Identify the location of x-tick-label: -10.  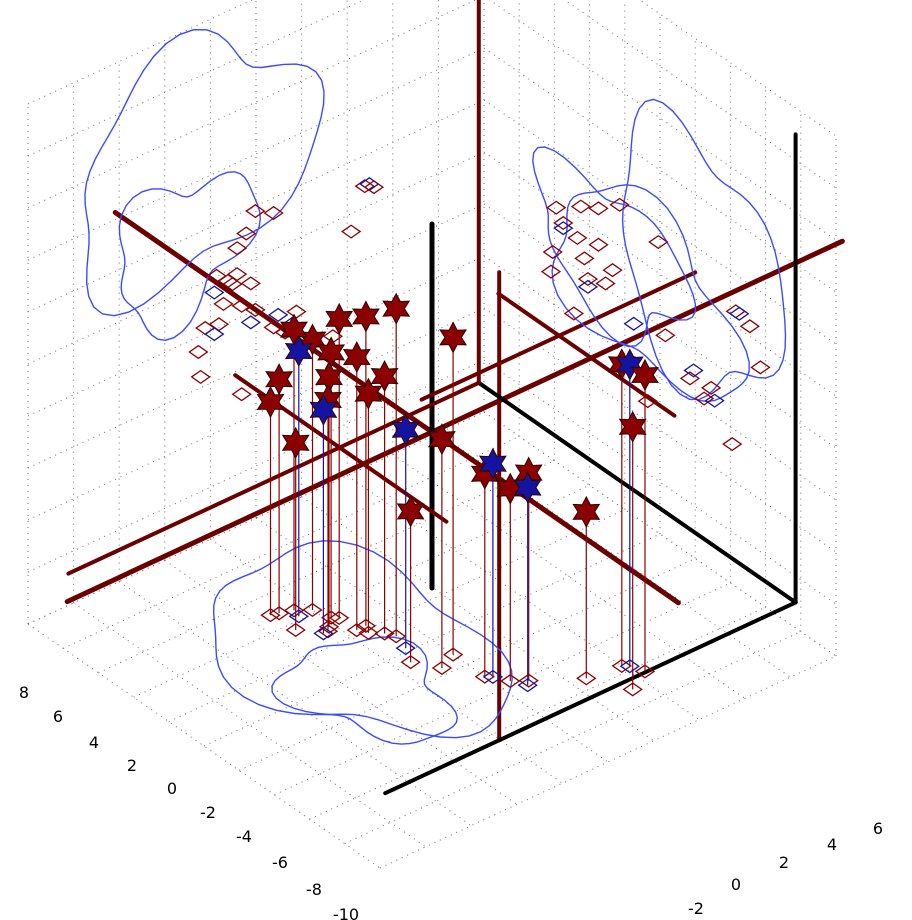
(346, 912).